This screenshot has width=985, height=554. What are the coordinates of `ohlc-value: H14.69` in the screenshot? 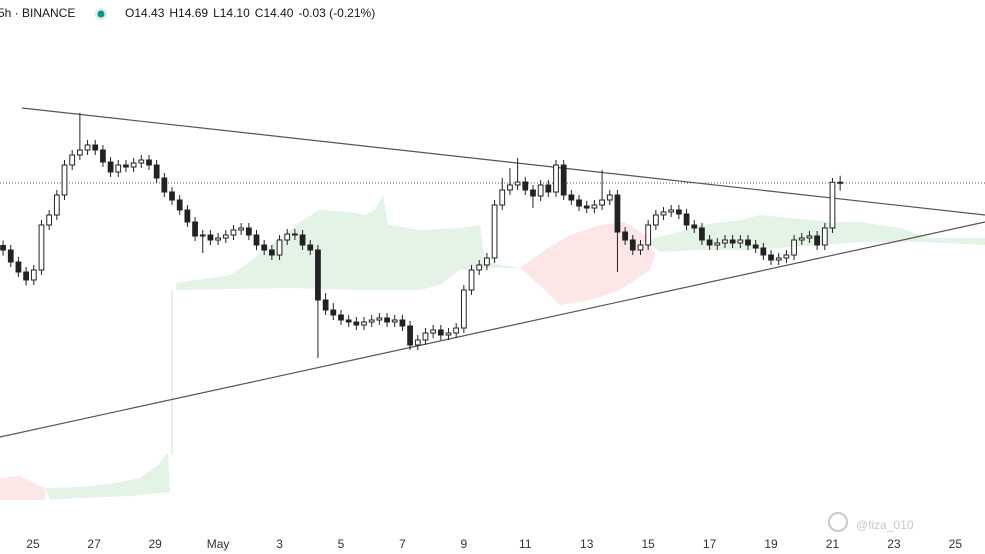 It's located at (188, 13).